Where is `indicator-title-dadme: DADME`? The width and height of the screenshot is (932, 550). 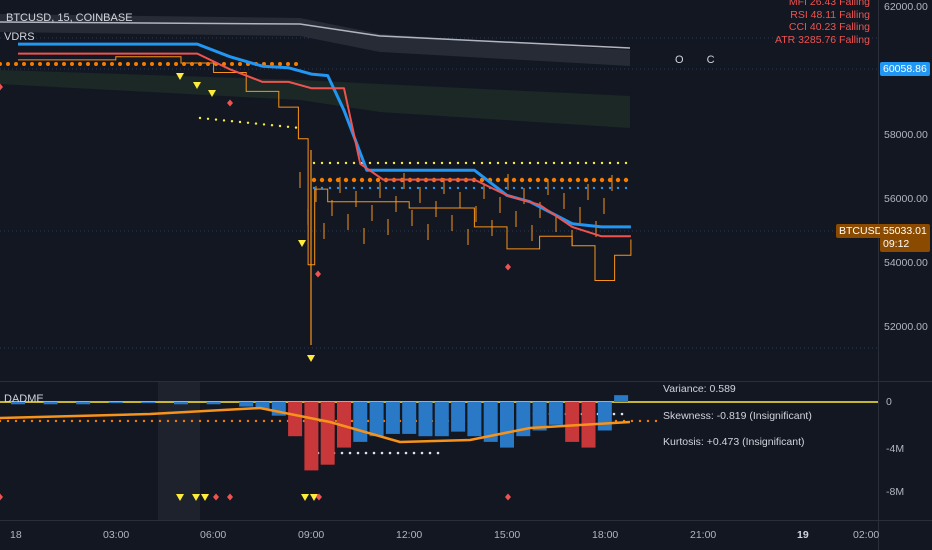
indicator-title-dadme: DADME is located at coordinates (24, 399).